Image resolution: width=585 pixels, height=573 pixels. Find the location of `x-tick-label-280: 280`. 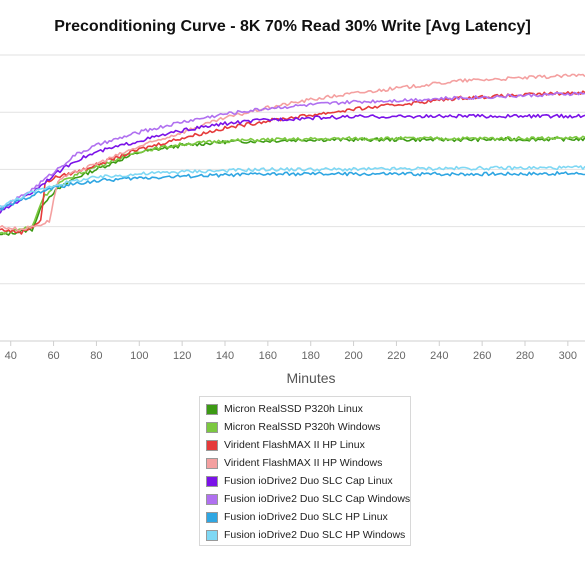

x-tick-label-280: 280 is located at coordinates (525, 356).